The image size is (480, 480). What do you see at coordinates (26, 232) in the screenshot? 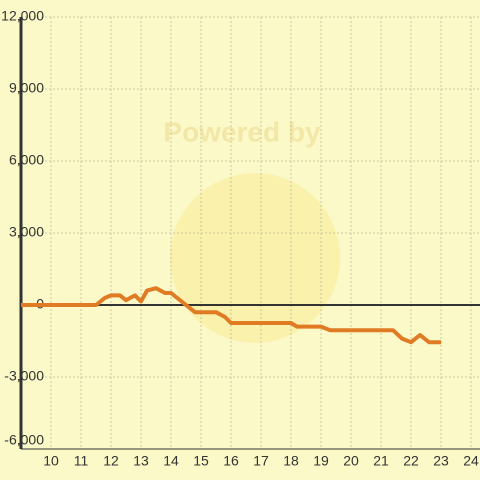
I see `y-tick-label: 3,000` at bounding box center [26, 232].